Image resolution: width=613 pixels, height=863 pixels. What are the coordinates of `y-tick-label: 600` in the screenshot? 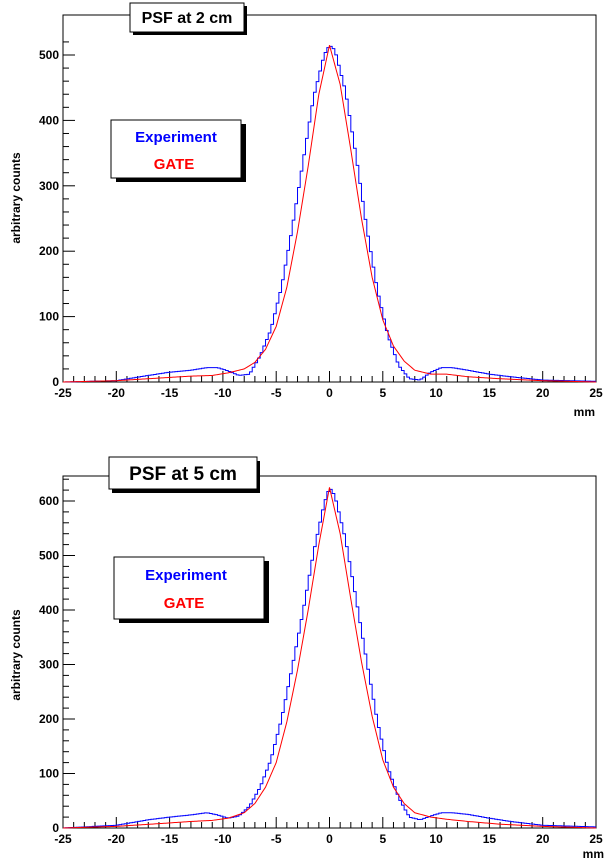 It's located at (49, 501).